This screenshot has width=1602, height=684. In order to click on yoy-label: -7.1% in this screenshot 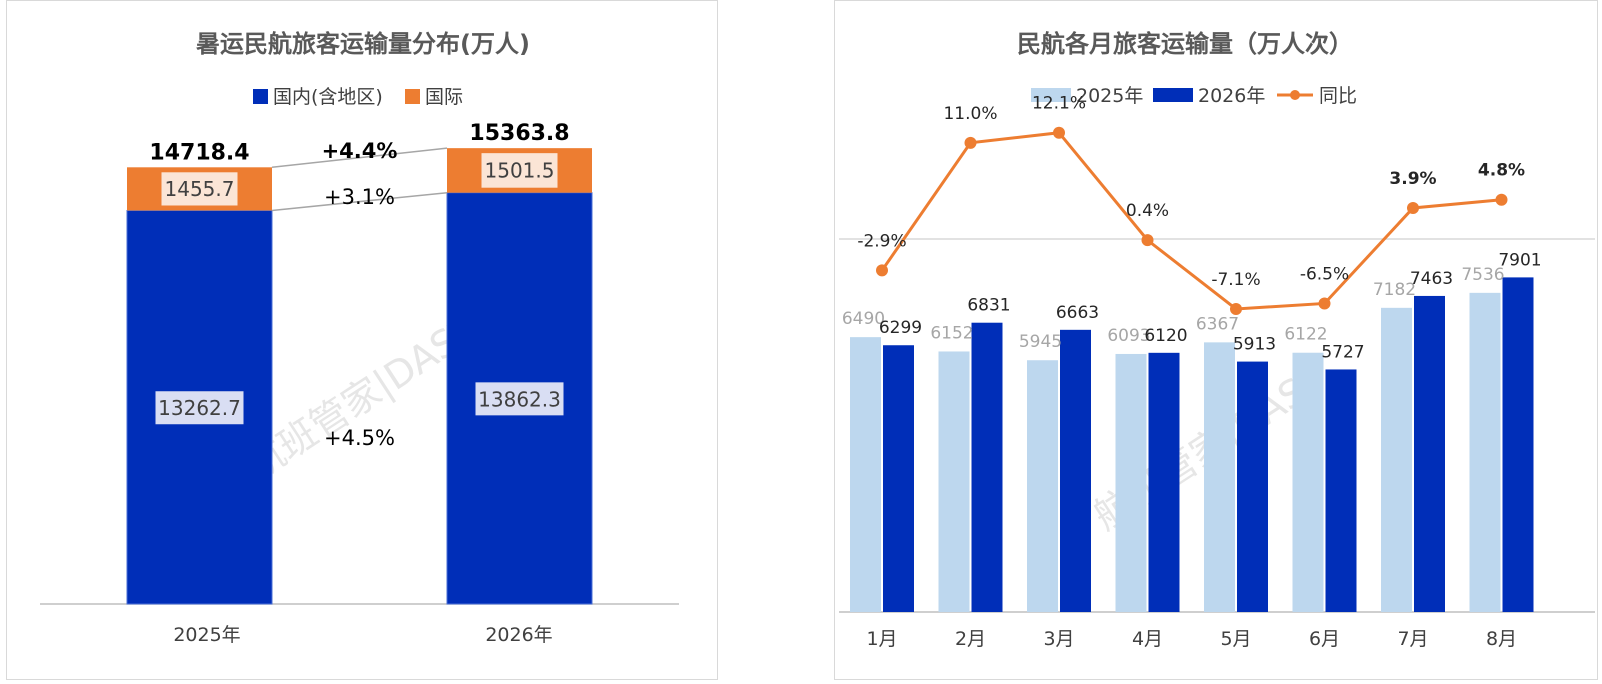, I will do `click(1235, 280)`.